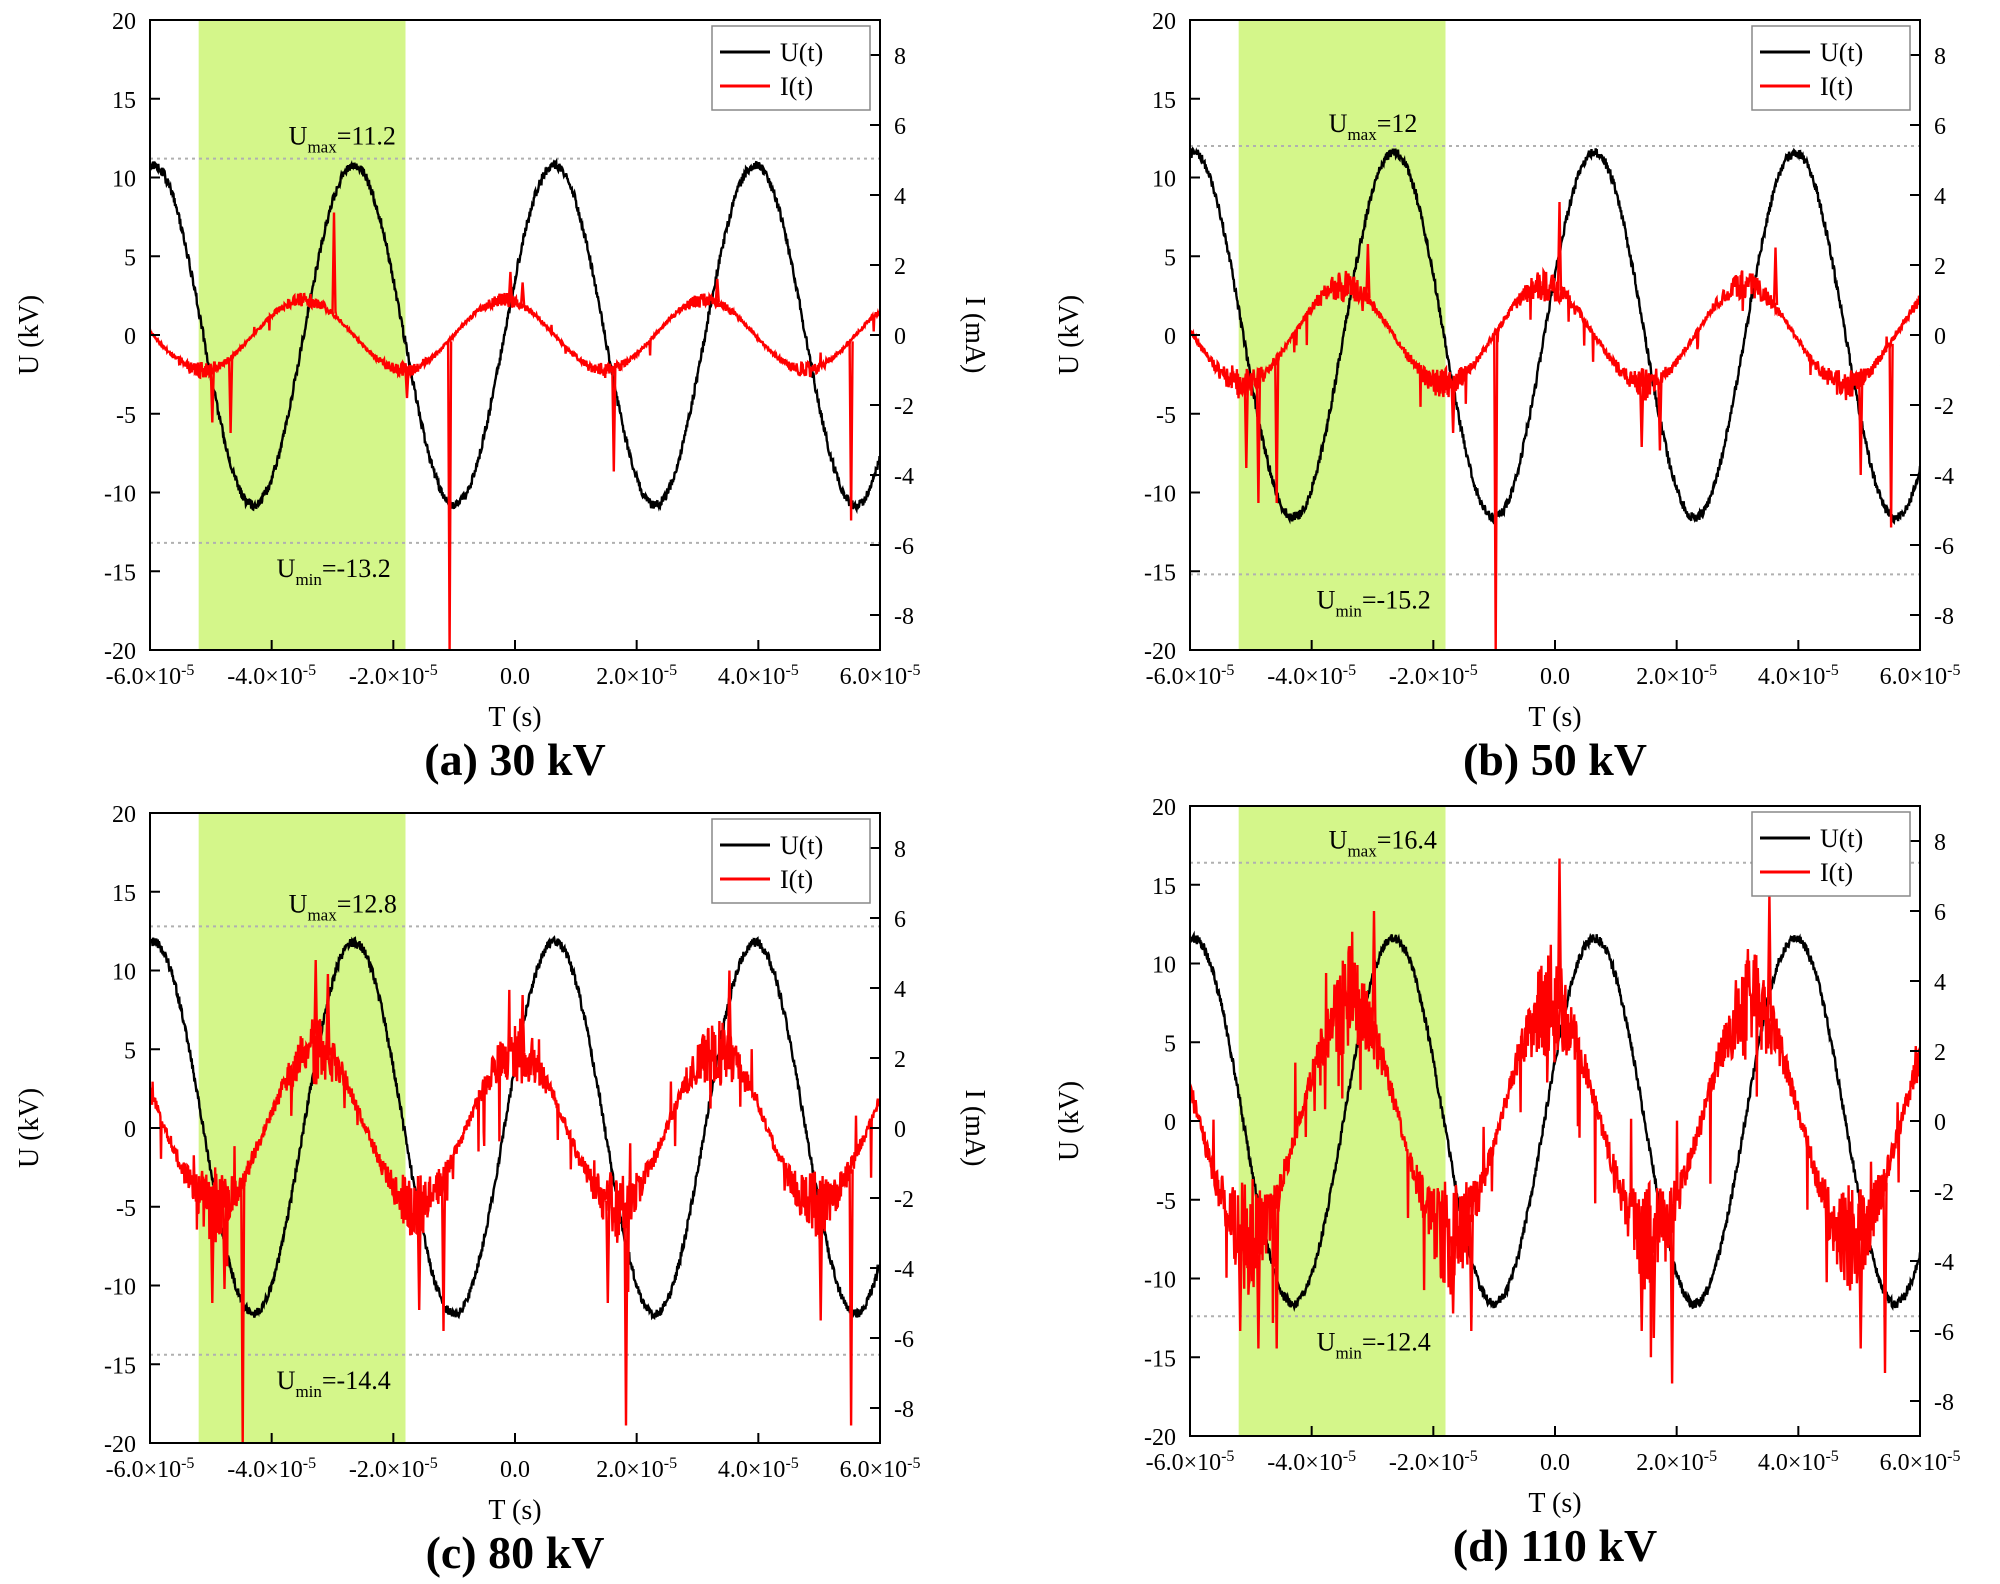 This screenshot has height=1584, width=2000. What do you see at coordinates (342, 139) in the screenshot?
I see `umax-annotation: Umax=11.2` at bounding box center [342, 139].